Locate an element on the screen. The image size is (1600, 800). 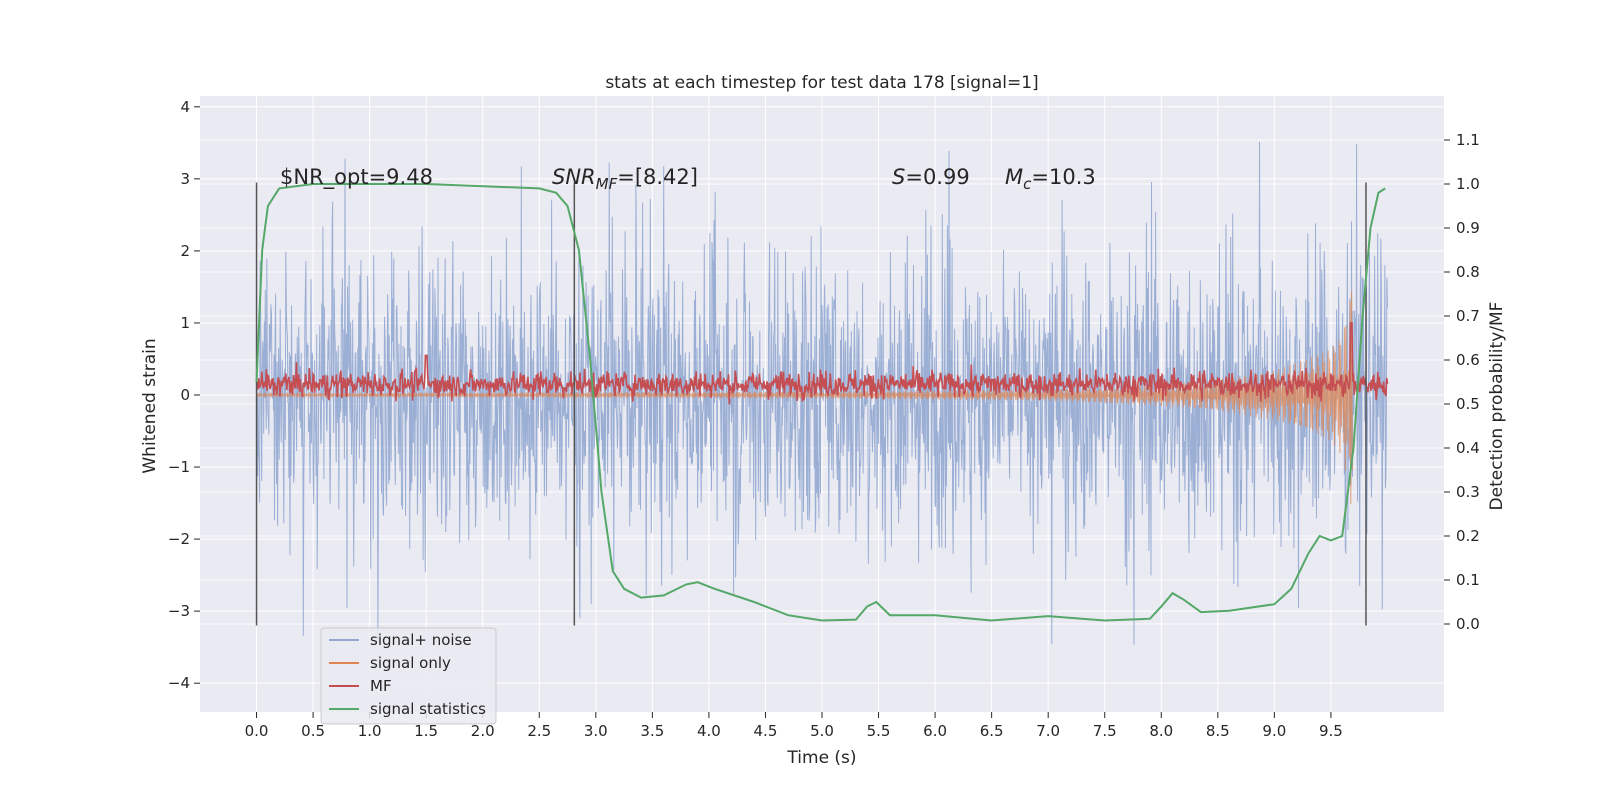
x-tick-label: 0.5 is located at coordinates (313, 731).